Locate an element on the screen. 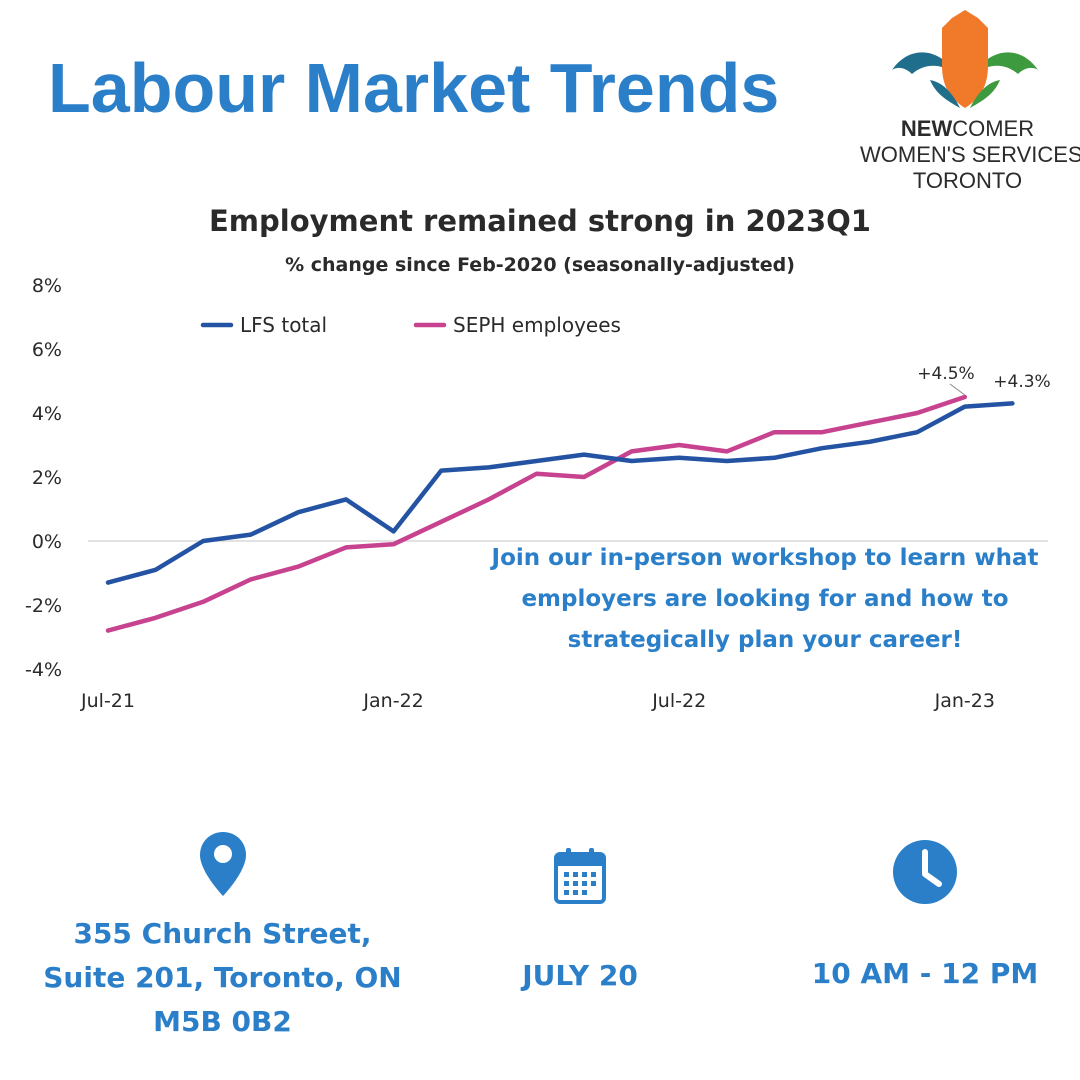  y-tick-label: 4% is located at coordinates (47, 414).